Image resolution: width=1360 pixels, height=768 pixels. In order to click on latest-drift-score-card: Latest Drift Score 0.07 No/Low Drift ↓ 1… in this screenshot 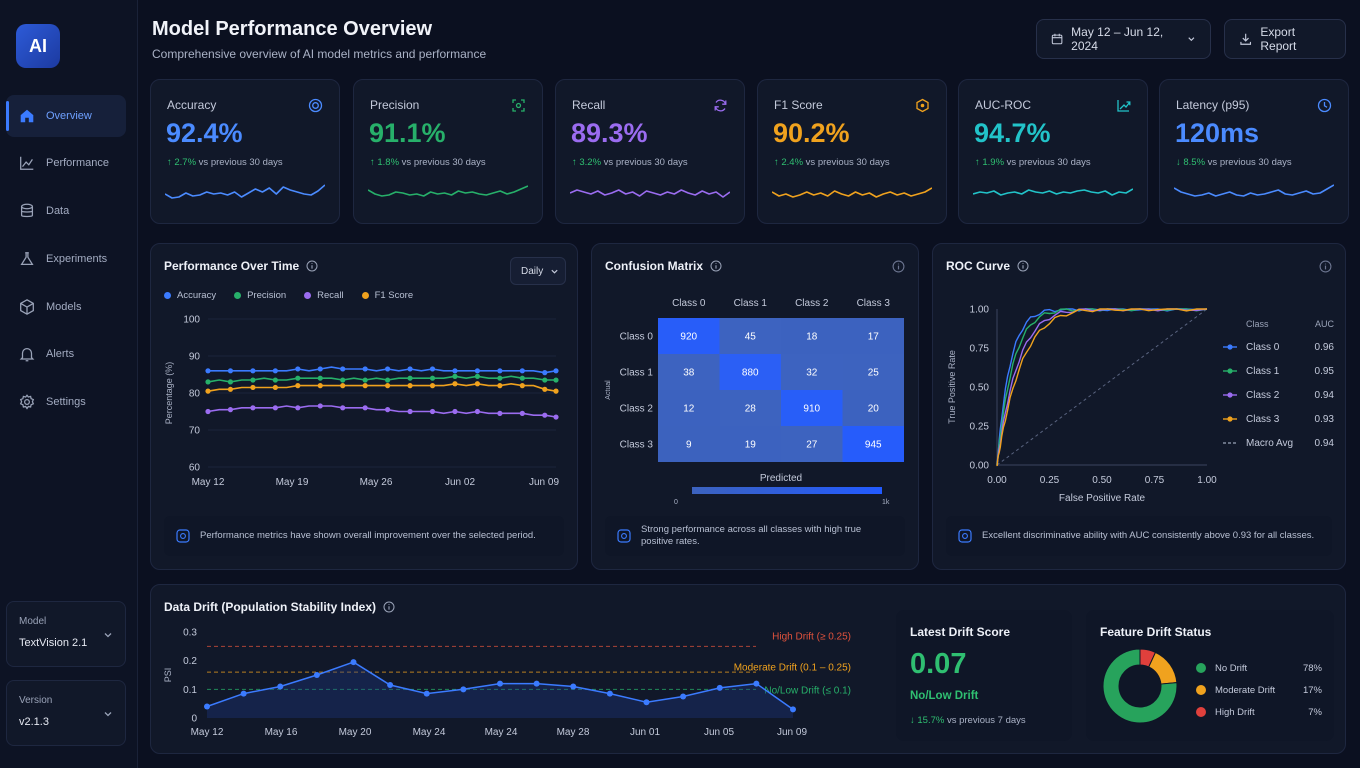, I will do `click(984, 675)`.